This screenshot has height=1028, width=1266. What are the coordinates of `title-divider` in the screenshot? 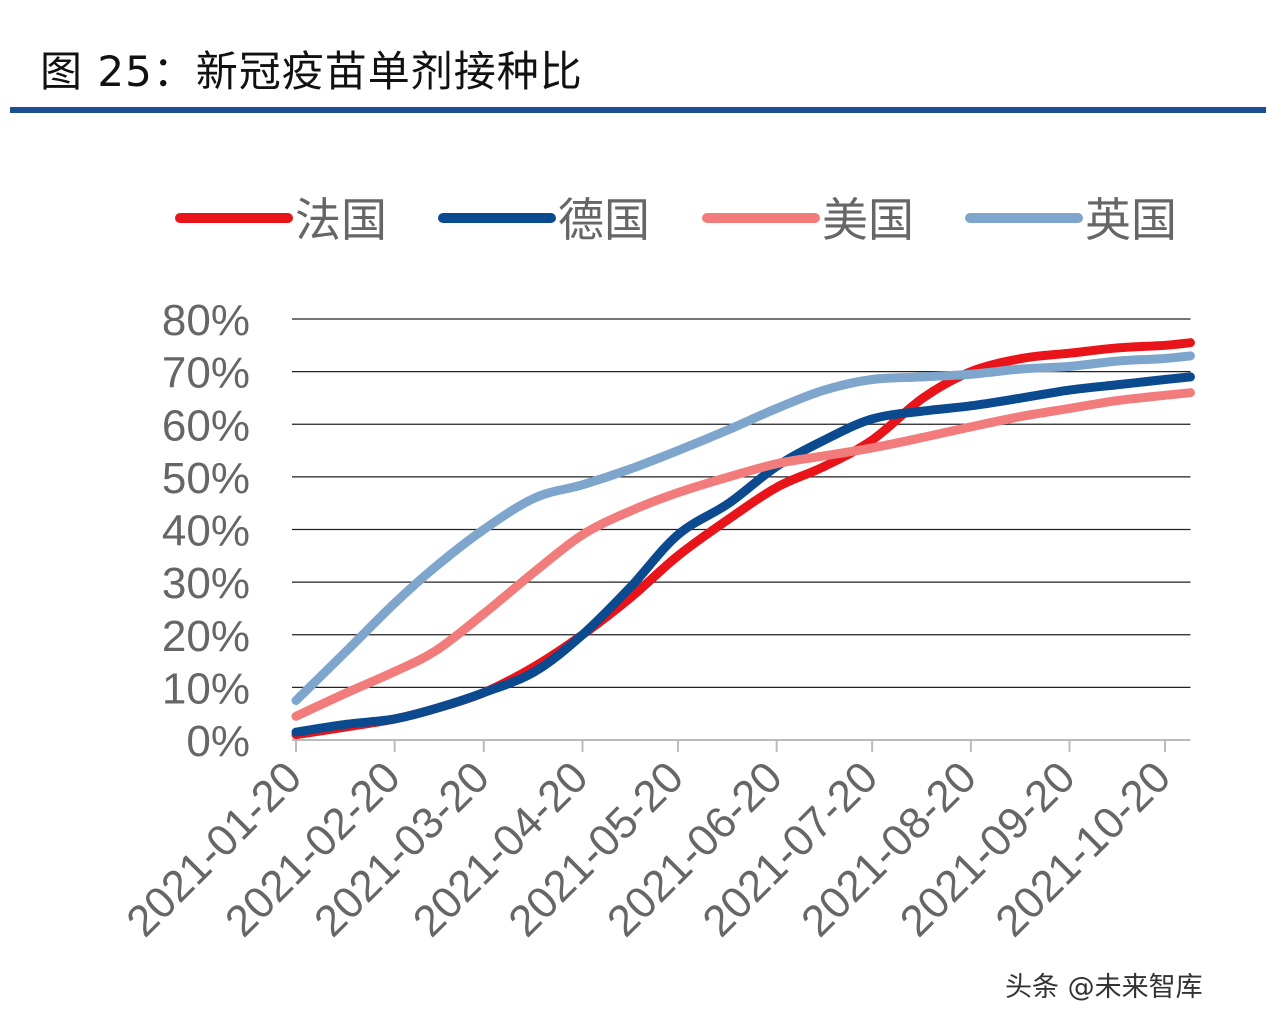 It's located at (638, 110).